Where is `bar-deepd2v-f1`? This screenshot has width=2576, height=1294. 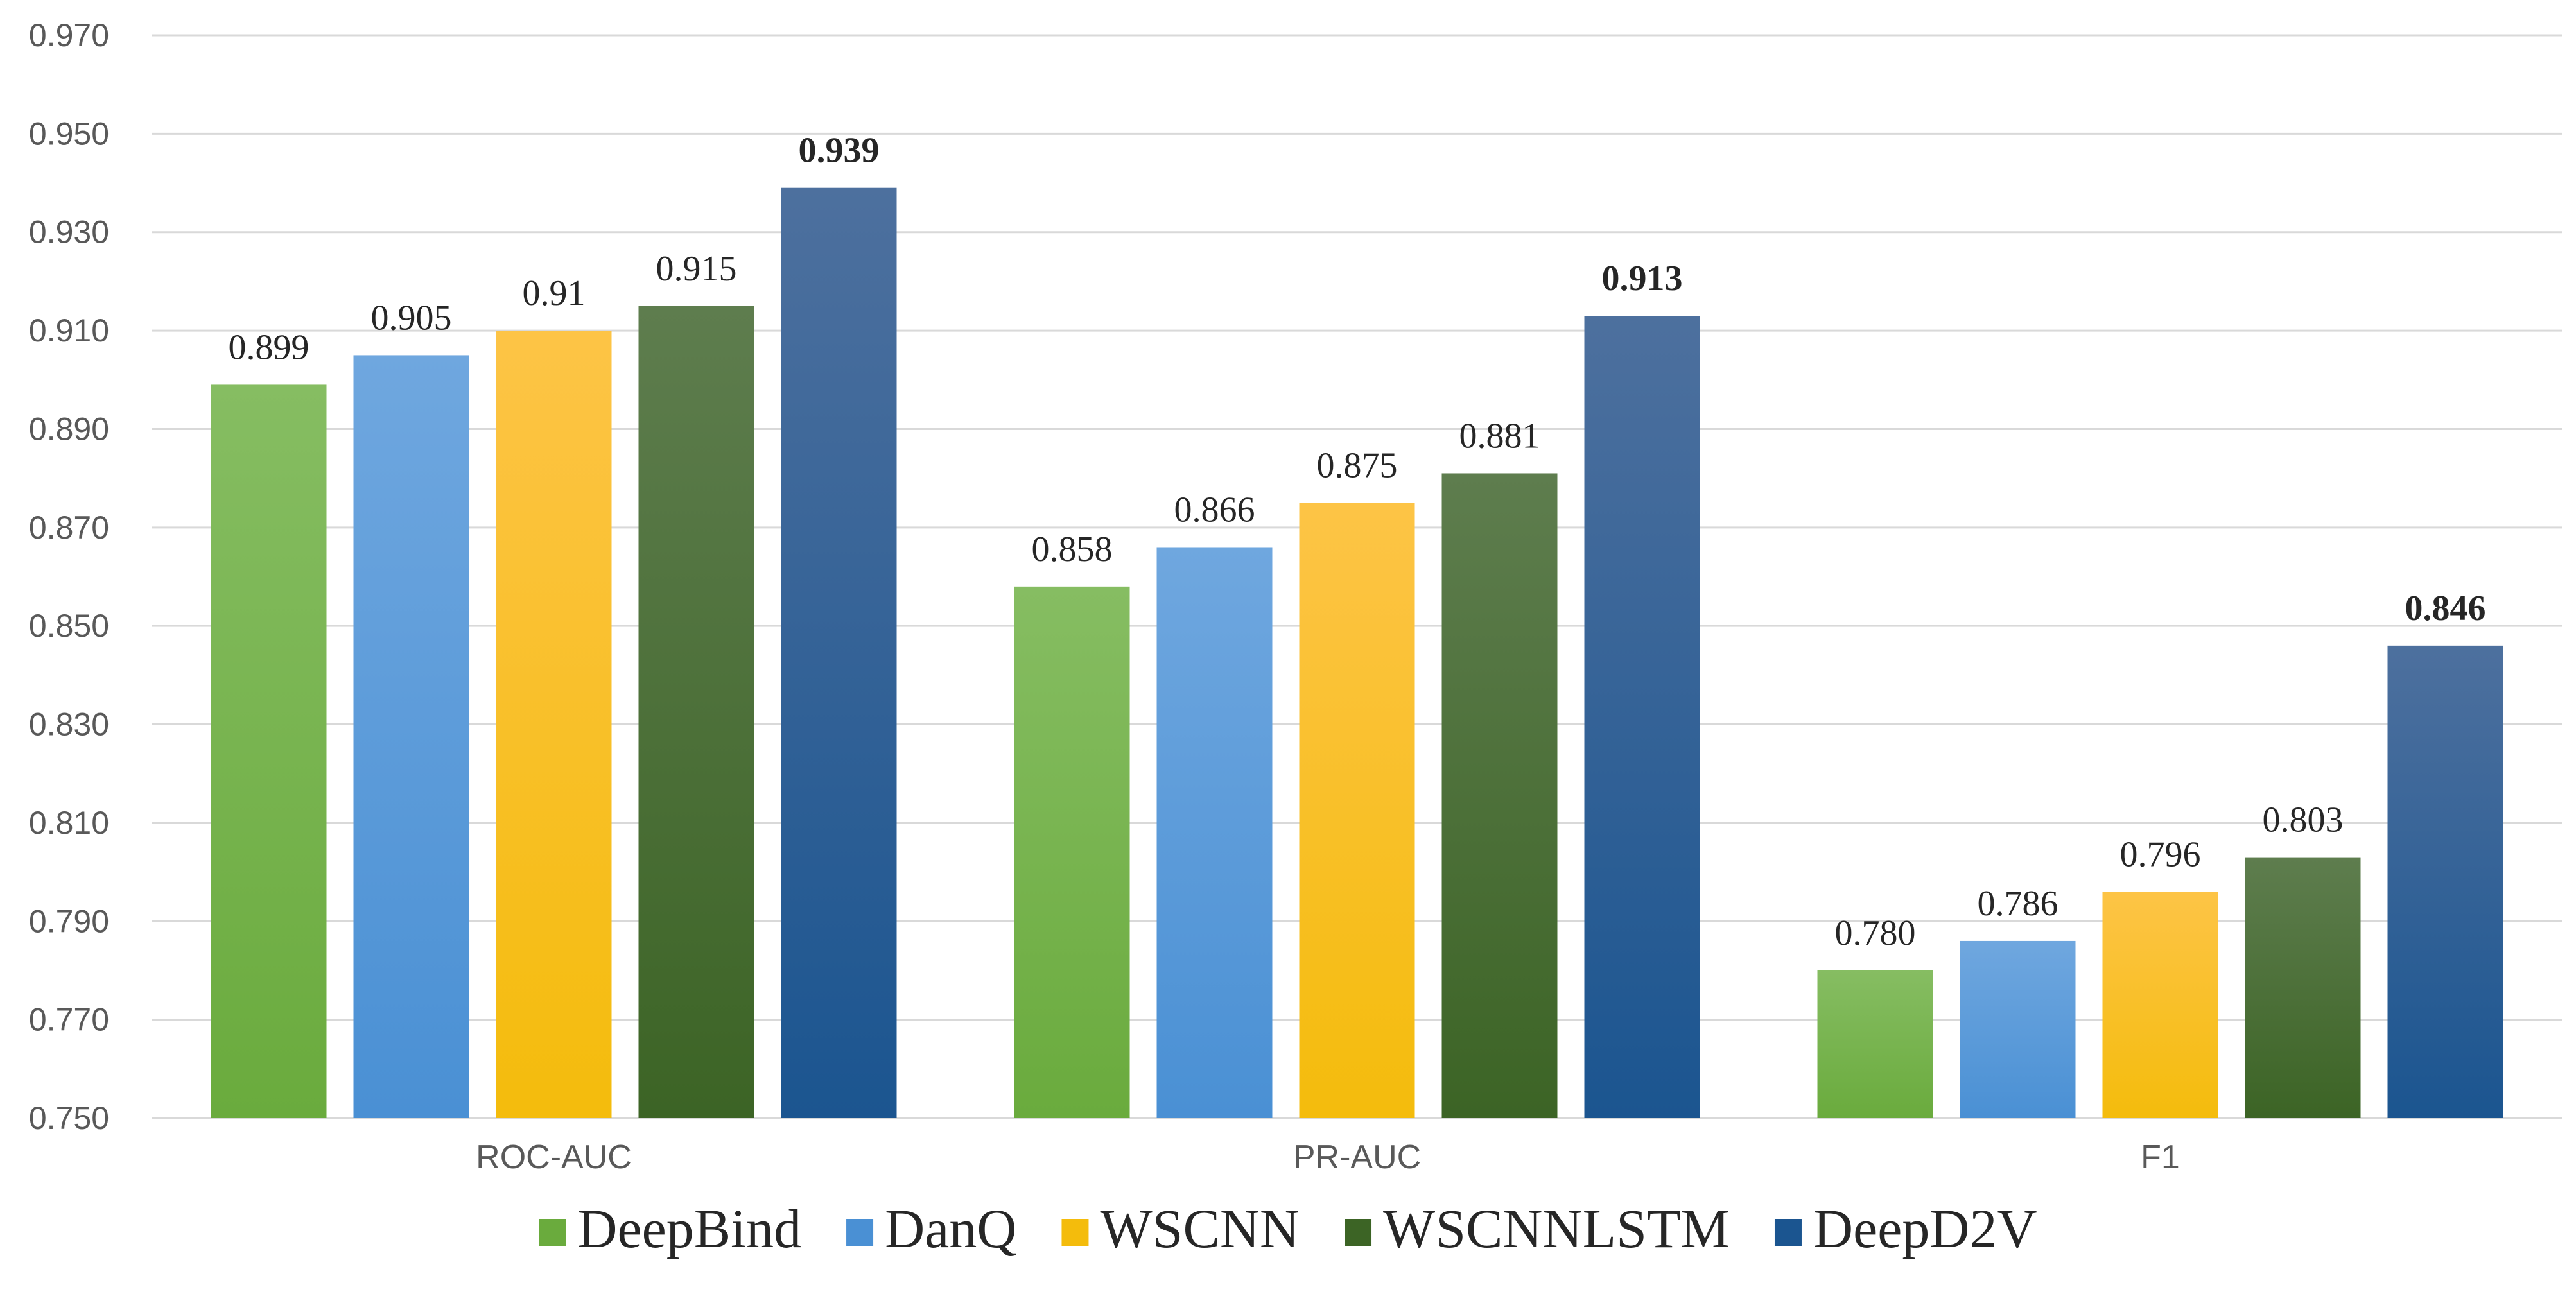 bar-deepd2v-f1 is located at coordinates (2445, 881).